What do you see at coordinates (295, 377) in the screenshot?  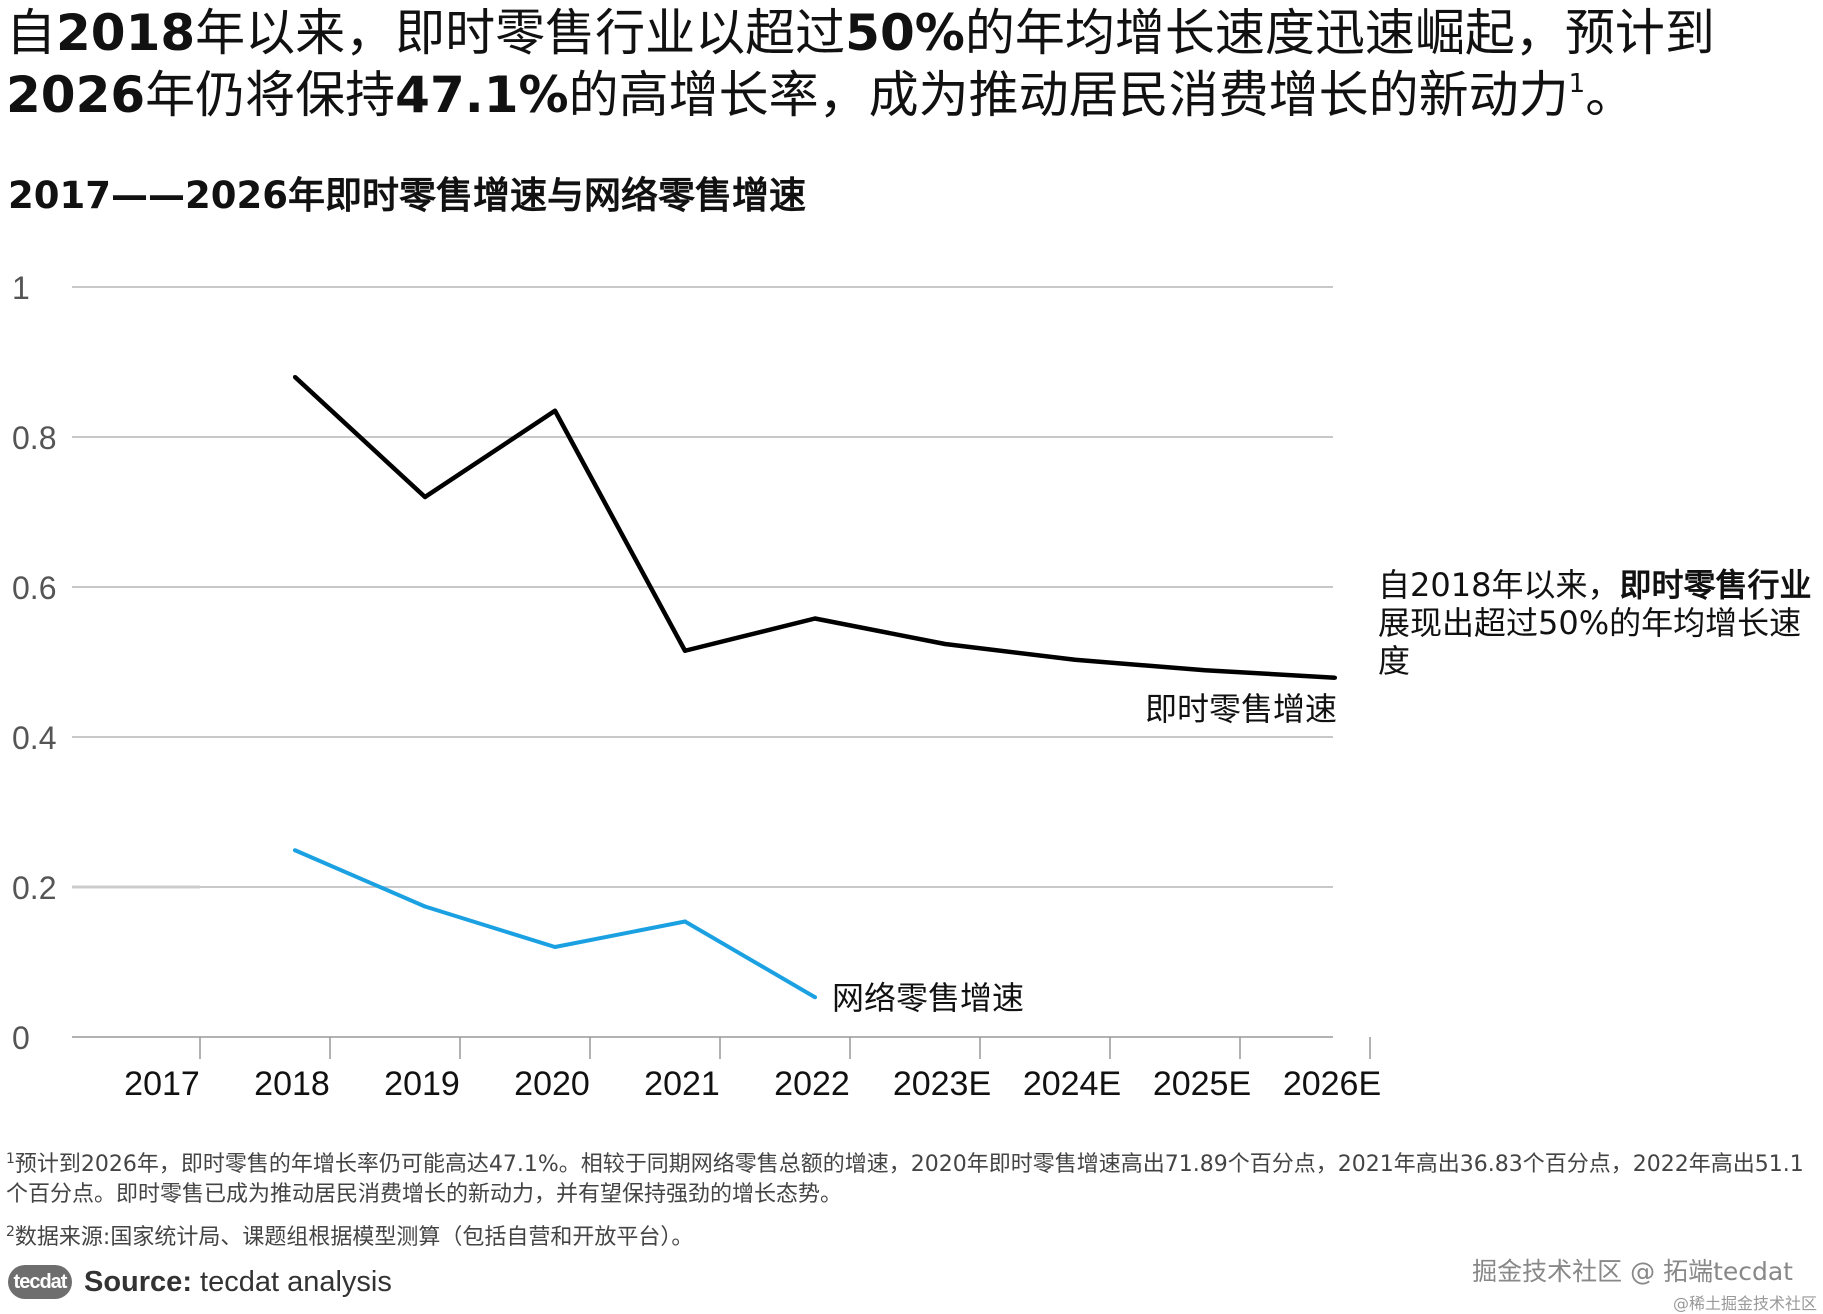 I see `data-point-instant-retail-2018` at bounding box center [295, 377].